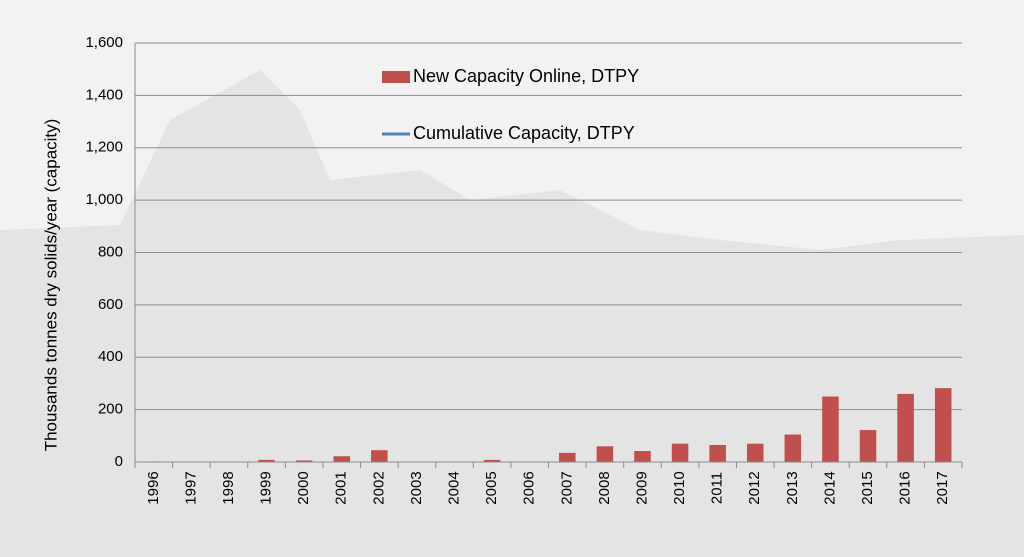 The image size is (1024, 557). I want to click on x-tick-label: 2012, so click(754, 487).